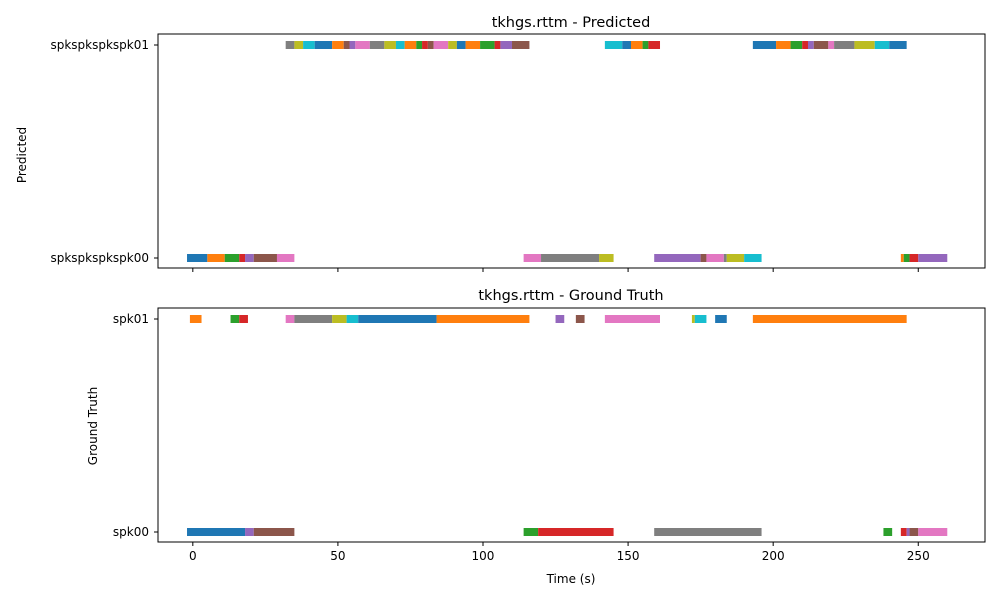 This screenshot has width=1000, height=600. I want to click on predicted-yticks: spkspkspkspk00 spkspkspkspk01, so click(104, 151).